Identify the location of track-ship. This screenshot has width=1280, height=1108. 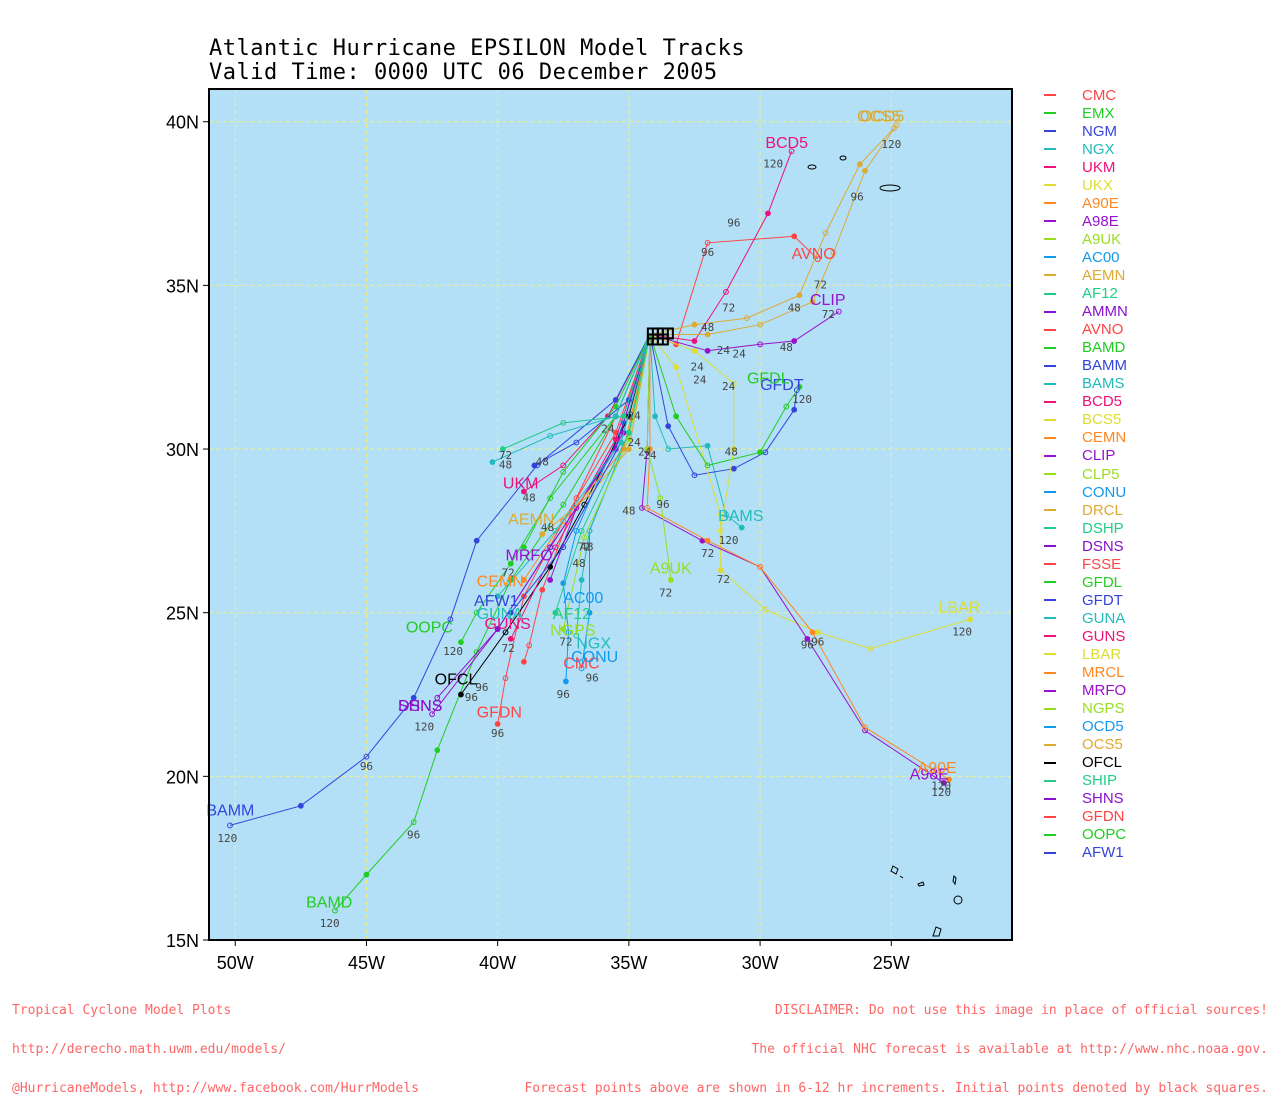
(575, 393).